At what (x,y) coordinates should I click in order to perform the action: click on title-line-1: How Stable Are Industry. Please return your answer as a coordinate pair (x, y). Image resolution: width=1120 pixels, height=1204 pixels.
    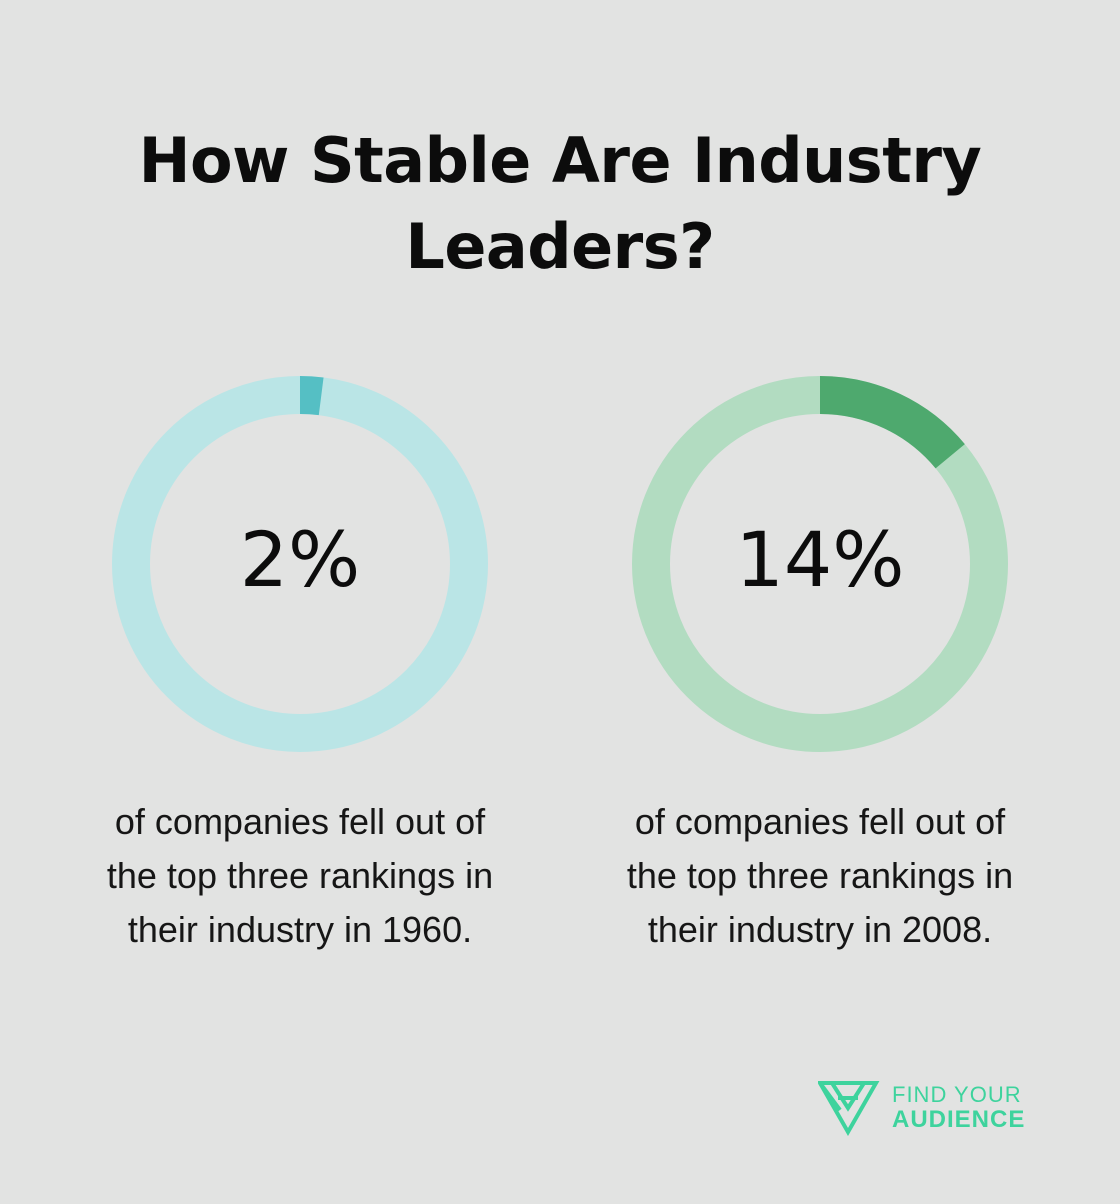
    Looking at the image, I should click on (560, 160).